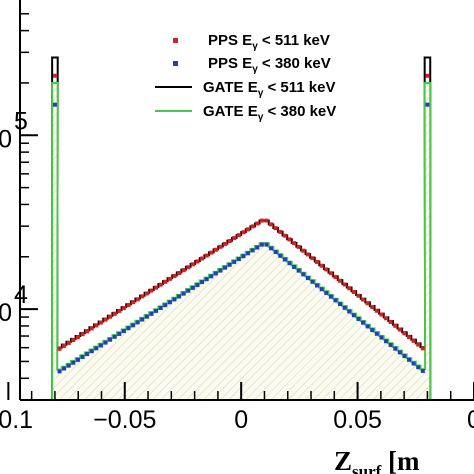 The height and width of the screenshot is (474, 474). I want to click on x-tick-label-1: −0.05, so click(124, 420).